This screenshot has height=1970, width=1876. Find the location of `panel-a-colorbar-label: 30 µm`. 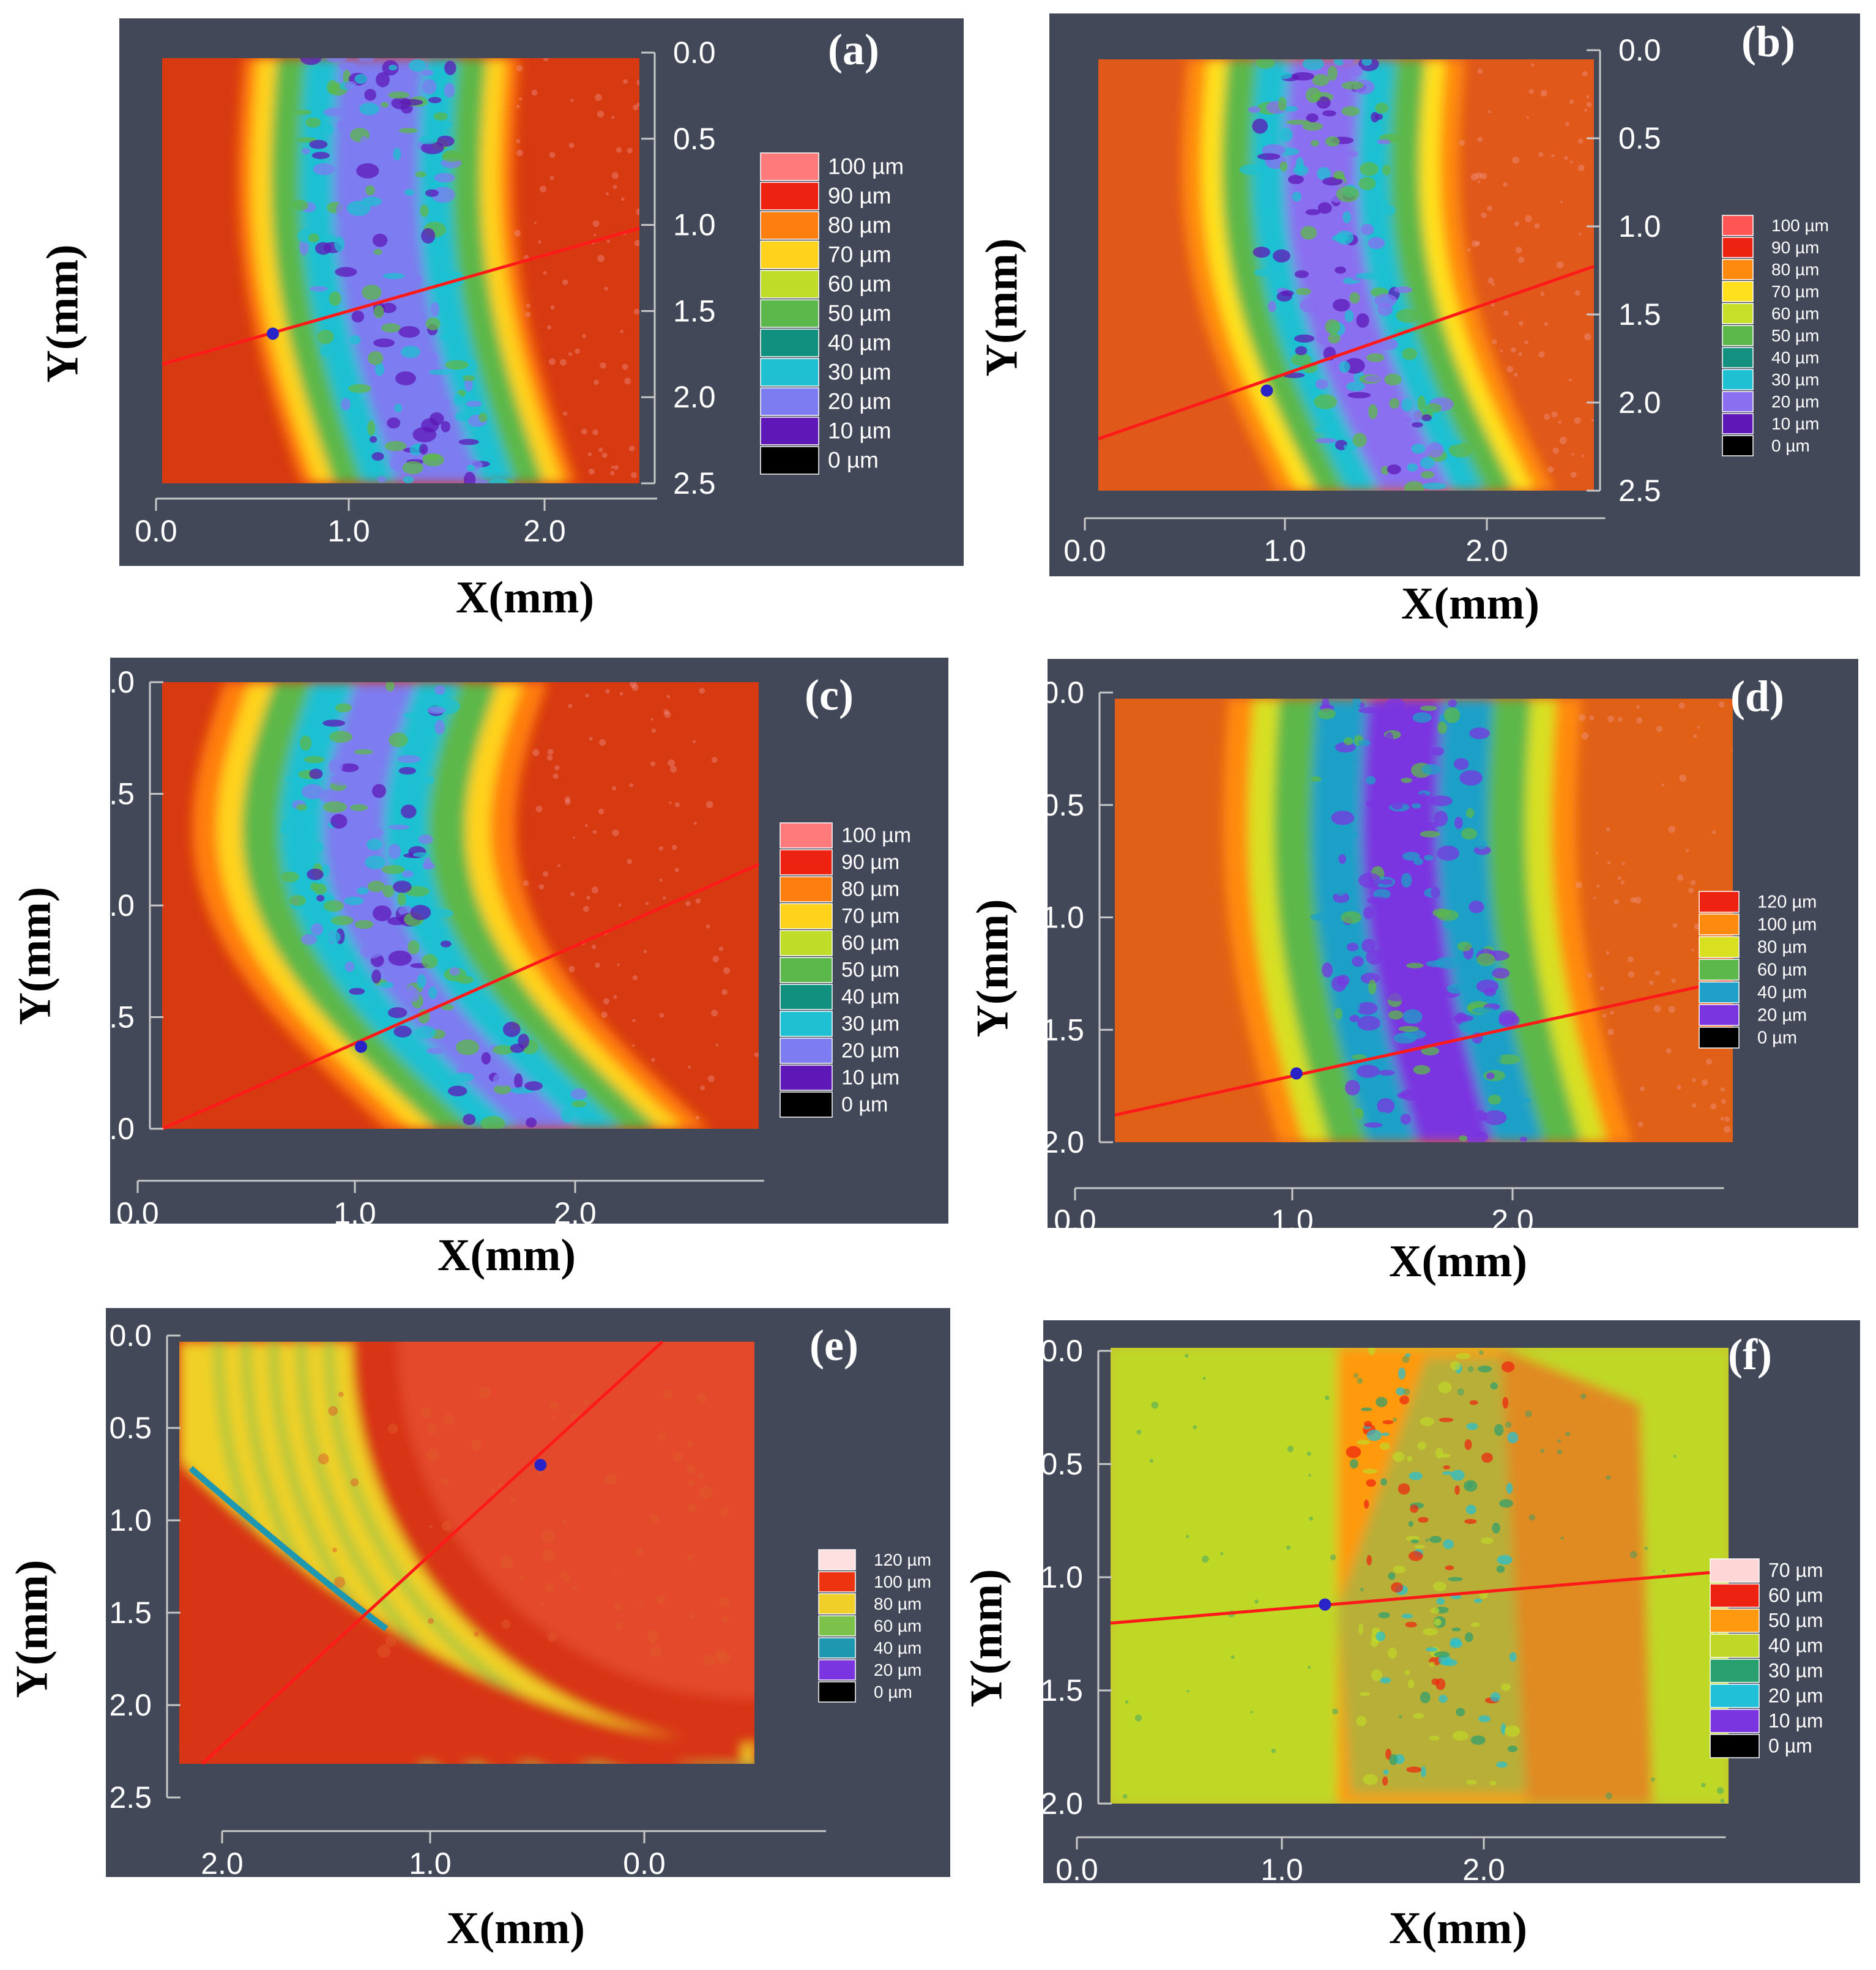

panel-a-colorbar-label: 30 µm is located at coordinates (859, 372).